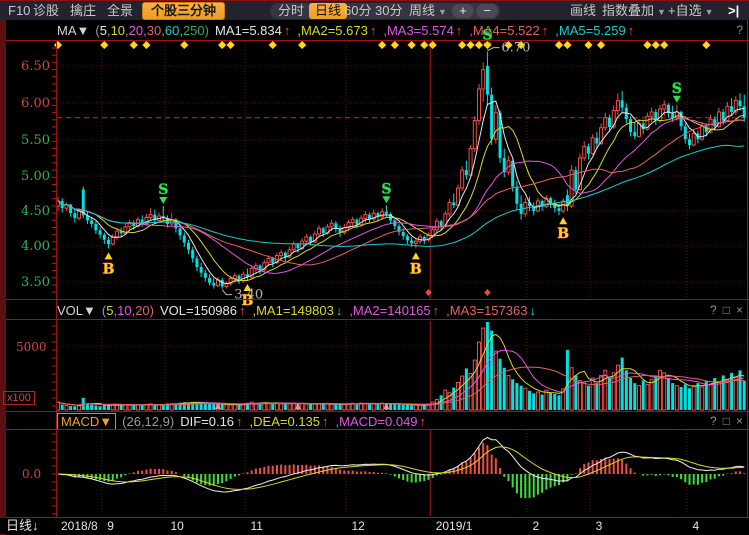 This screenshot has width=749, height=535. What do you see at coordinates (35, 103) in the screenshot?
I see `price-axis-label: 6.00` at bounding box center [35, 103].